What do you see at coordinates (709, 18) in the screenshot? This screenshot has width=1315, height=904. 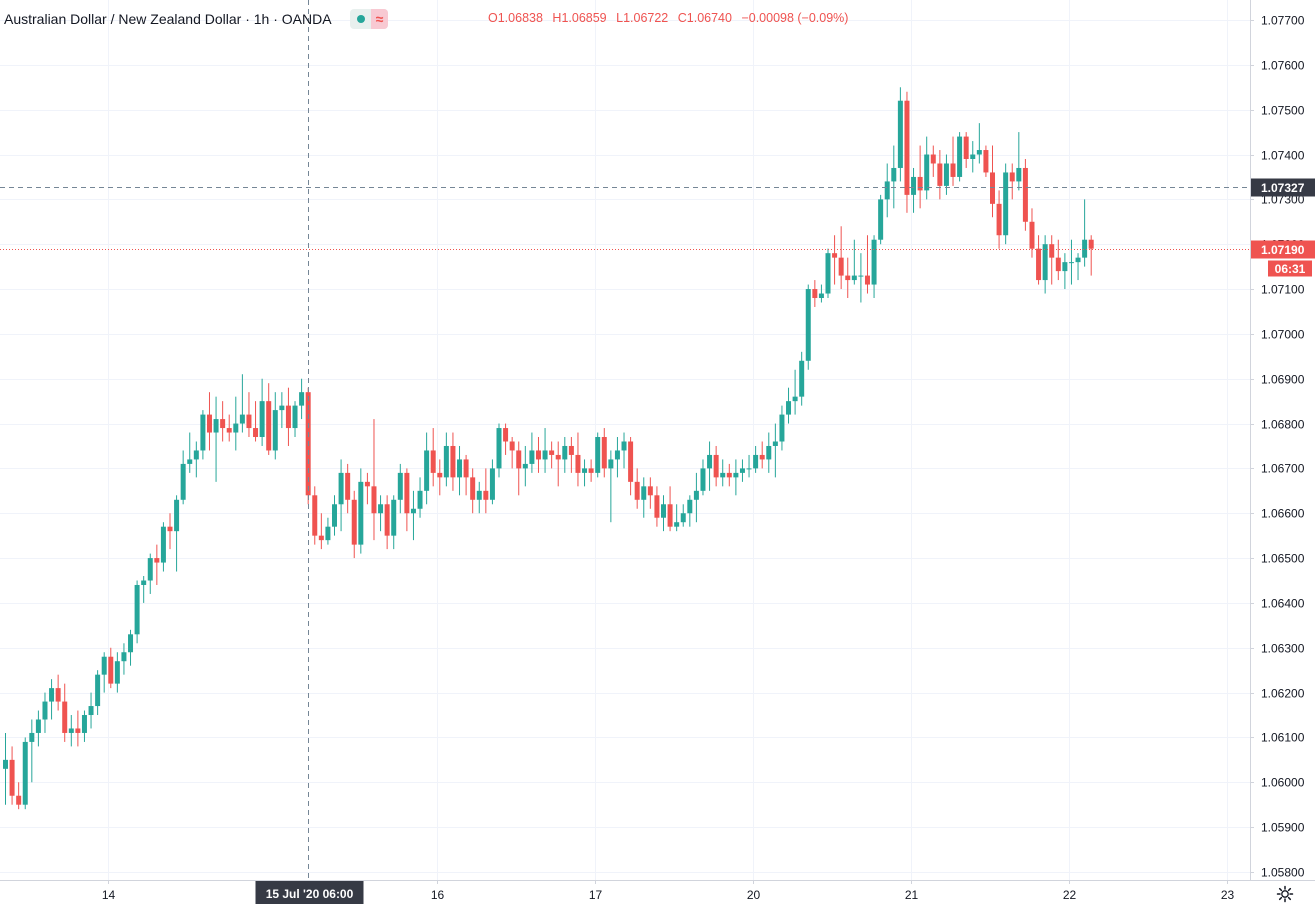 I see `close-value: 1.06740` at bounding box center [709, 18].